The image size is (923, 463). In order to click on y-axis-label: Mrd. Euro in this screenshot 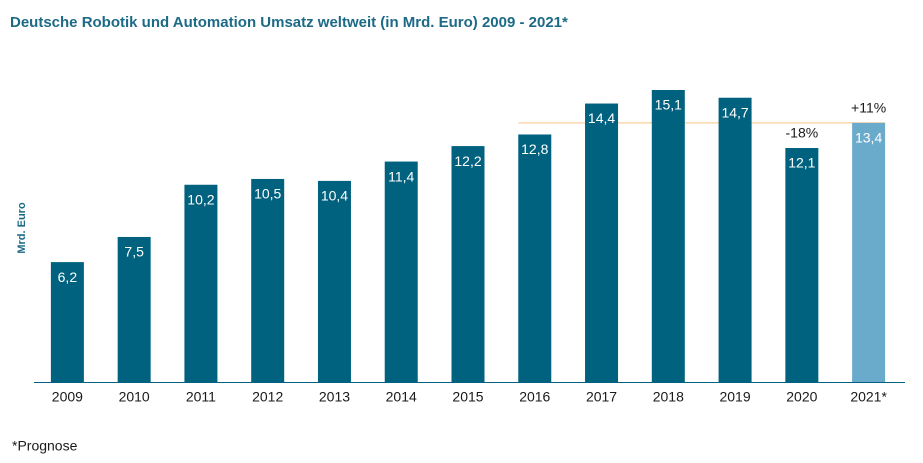, I will do `click(22, 228)`.